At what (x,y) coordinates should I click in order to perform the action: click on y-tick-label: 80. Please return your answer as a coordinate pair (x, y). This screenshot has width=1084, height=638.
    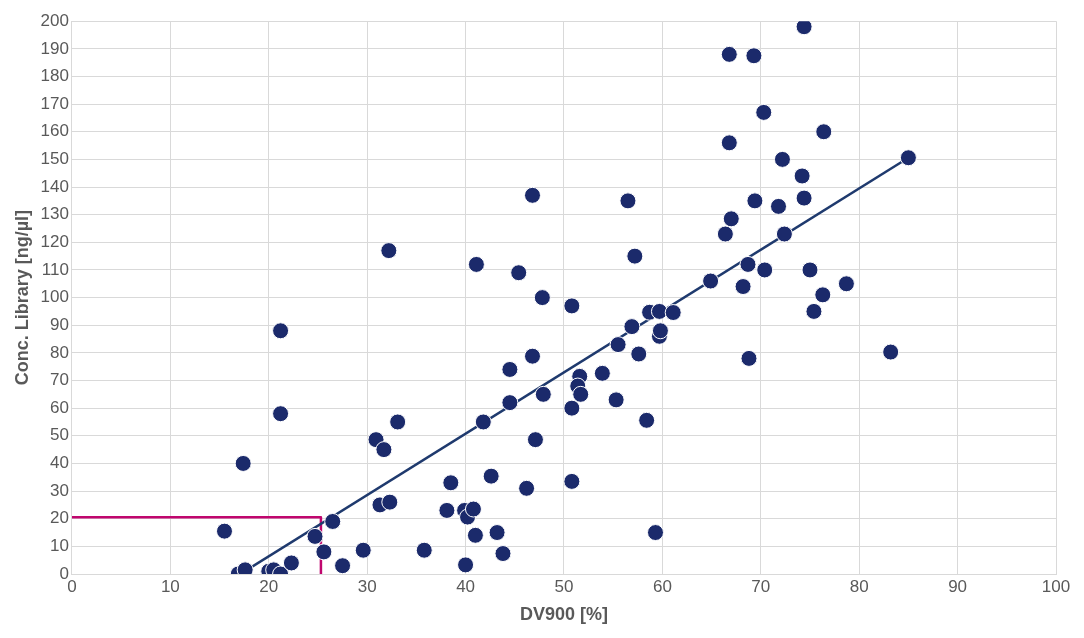
    Looking at the image, I should click on (59, 352).